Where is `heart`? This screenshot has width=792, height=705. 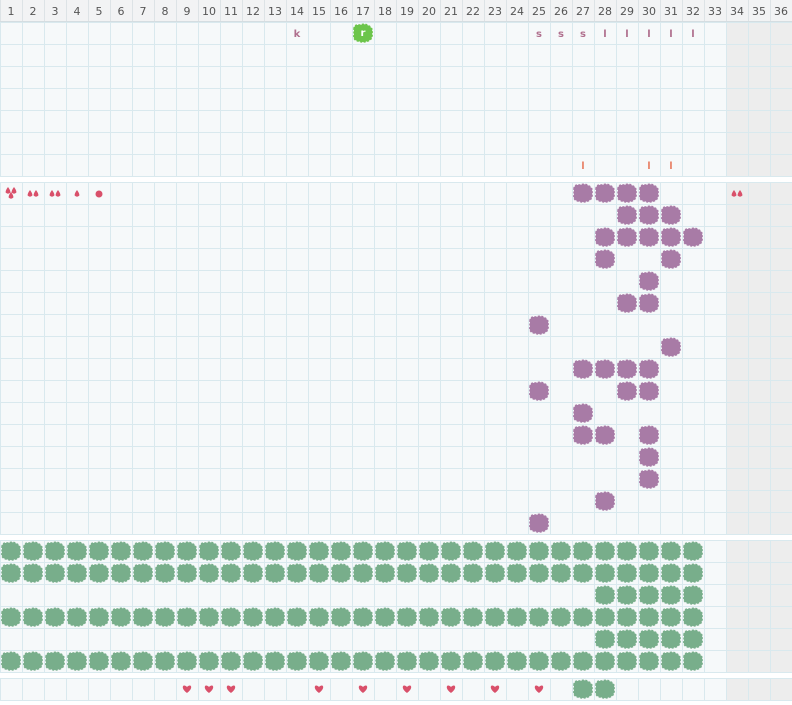
heart is located at coordinates (363, 689).